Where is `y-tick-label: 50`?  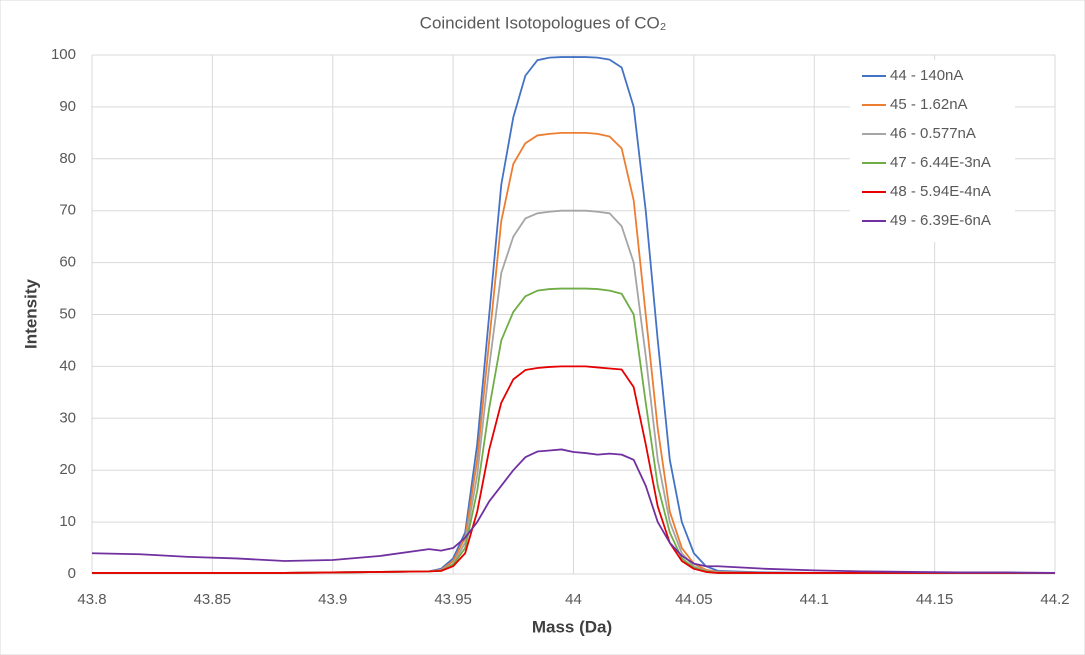
y-tick-label: 50 is located at coordinates (67, 313).